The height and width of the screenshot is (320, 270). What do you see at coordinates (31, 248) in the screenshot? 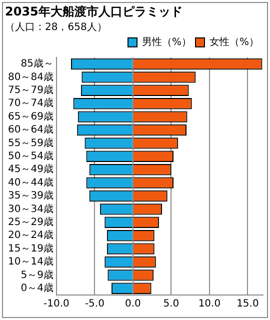
I see `y-tick-label: 15～19歳` at bounding box center [31, 248].